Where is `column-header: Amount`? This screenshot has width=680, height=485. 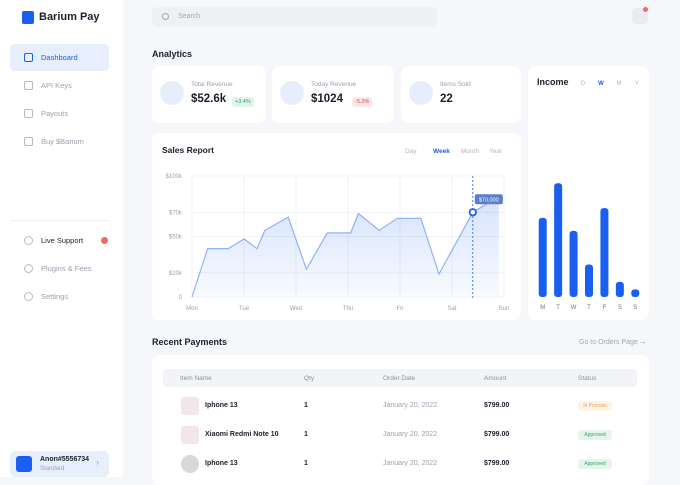 column-header: Amount is located at coordinates (495, 378).